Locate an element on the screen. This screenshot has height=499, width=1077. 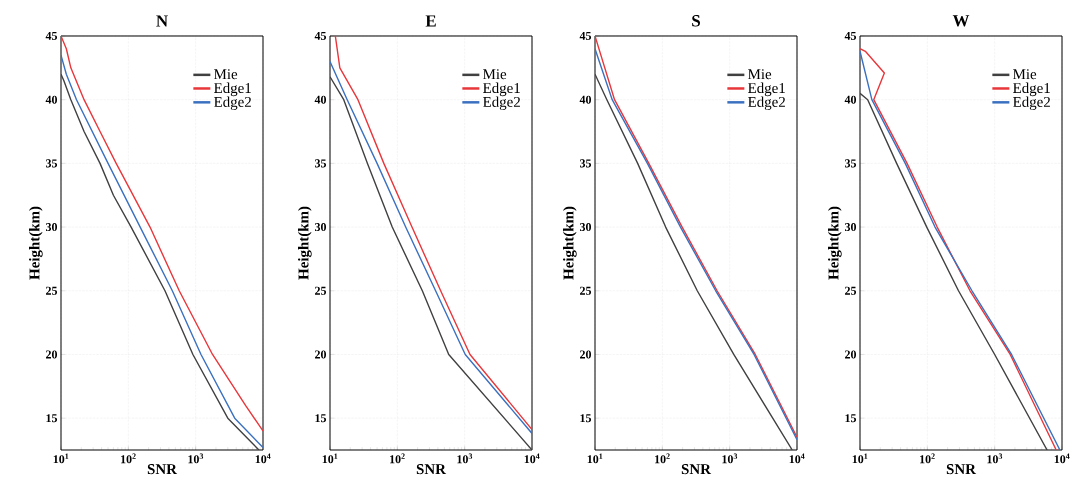
chart-title: N is located at coordinates (162, 21).